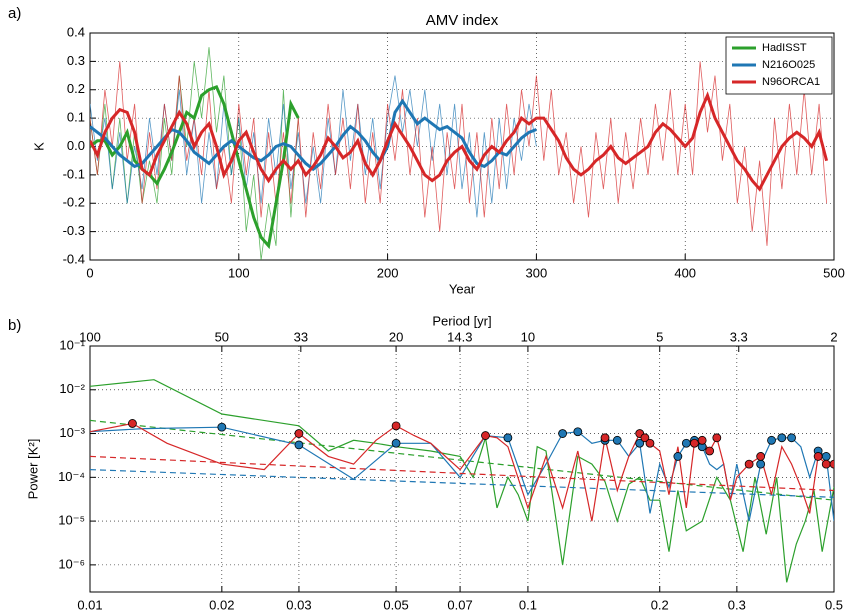 The image size is (851, 615). Describe the element at coordinates (459, 604) in the screenshot. I see `x-tick-label: 0.07` at that location.